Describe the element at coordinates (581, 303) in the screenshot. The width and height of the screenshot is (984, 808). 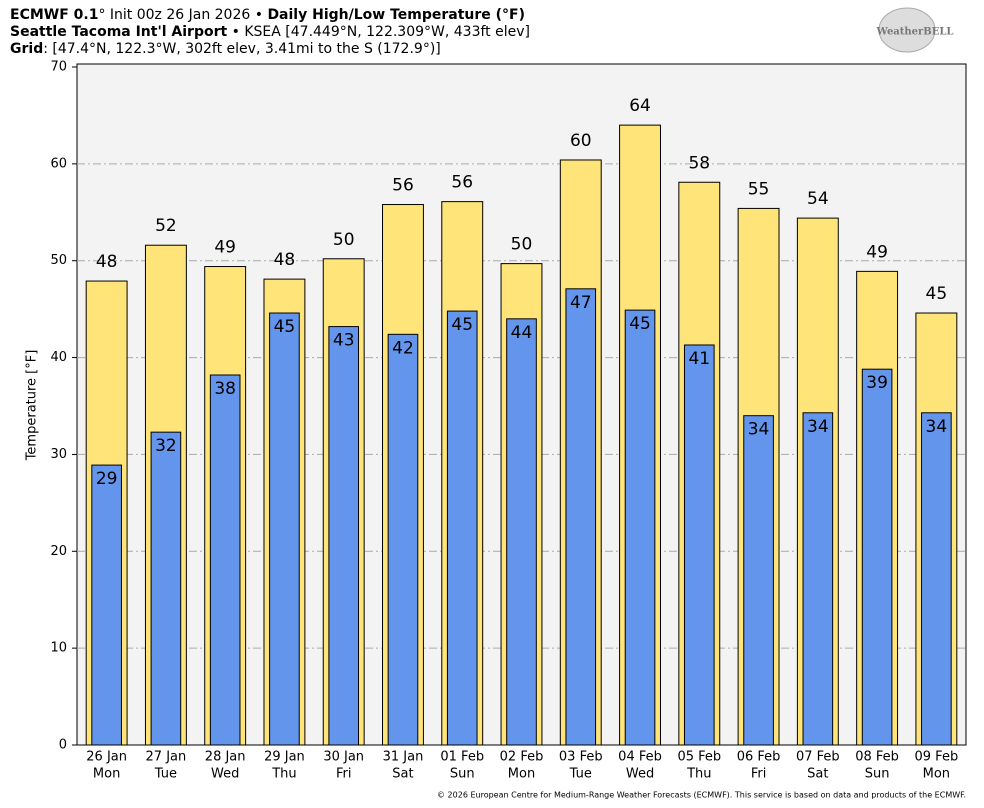
I see `value-label: 47` at that location.